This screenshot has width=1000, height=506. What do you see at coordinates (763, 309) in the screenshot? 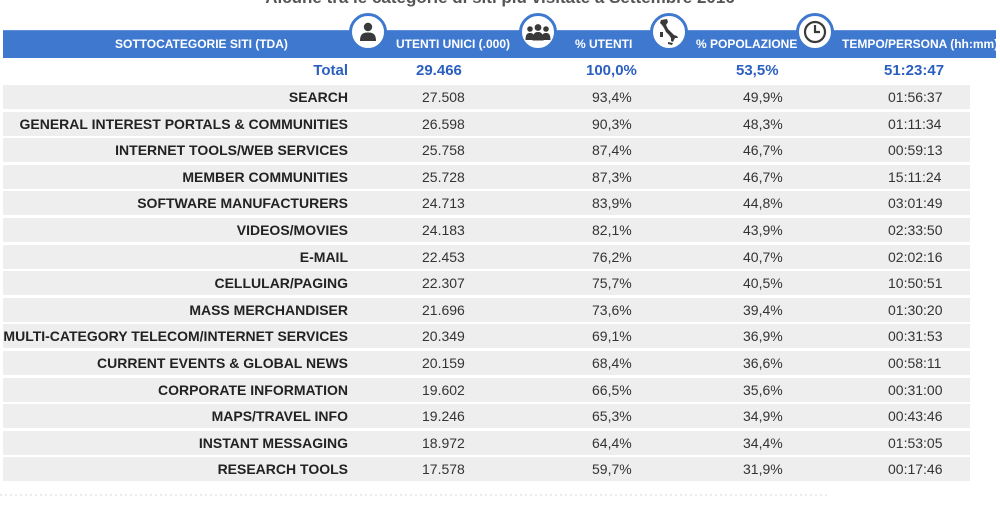
I see `row-pct-population: 39,4%` at bounding box center [763, 309].